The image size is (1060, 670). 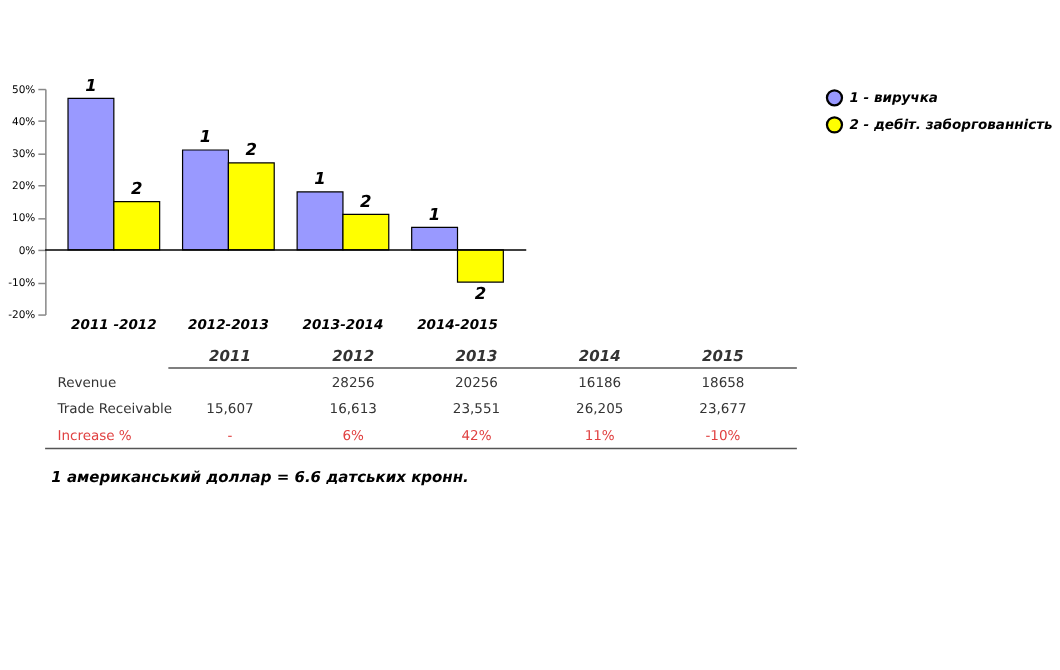 I want to click on text: 2012, so click(x=353, y=355).